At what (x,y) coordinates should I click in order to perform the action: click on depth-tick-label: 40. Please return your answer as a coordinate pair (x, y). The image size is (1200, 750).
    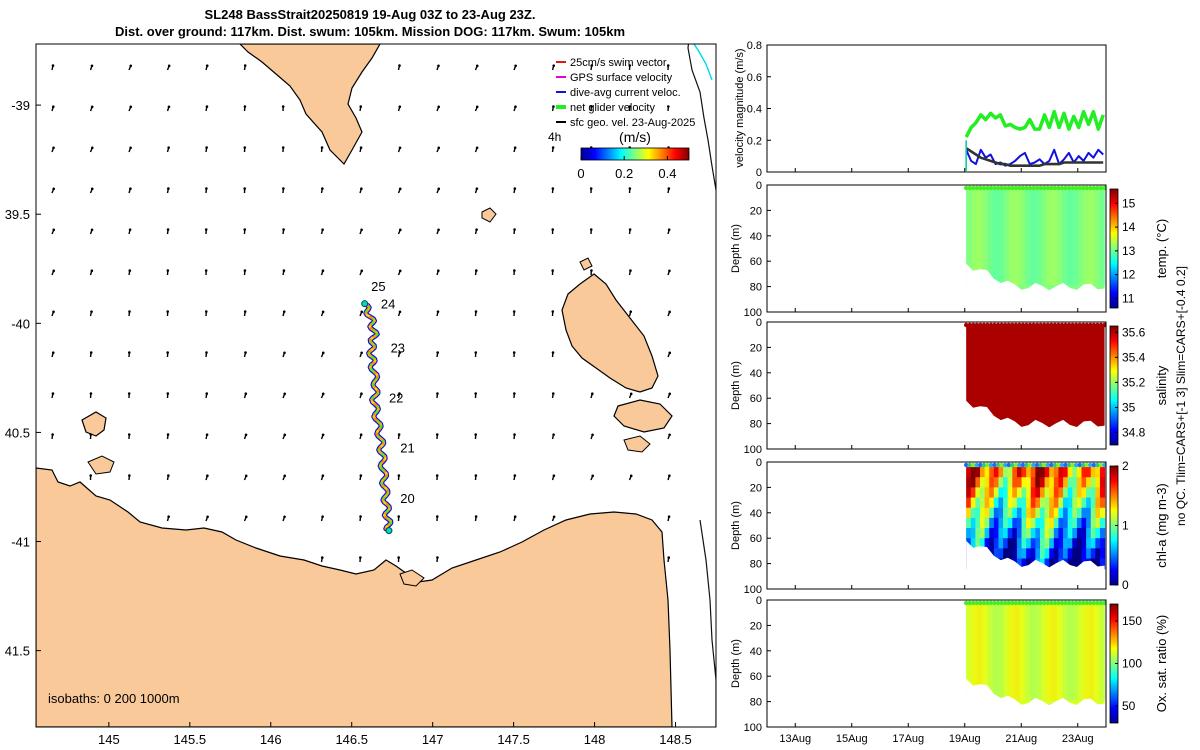
    Looking at the image, I should click on (756, 374).